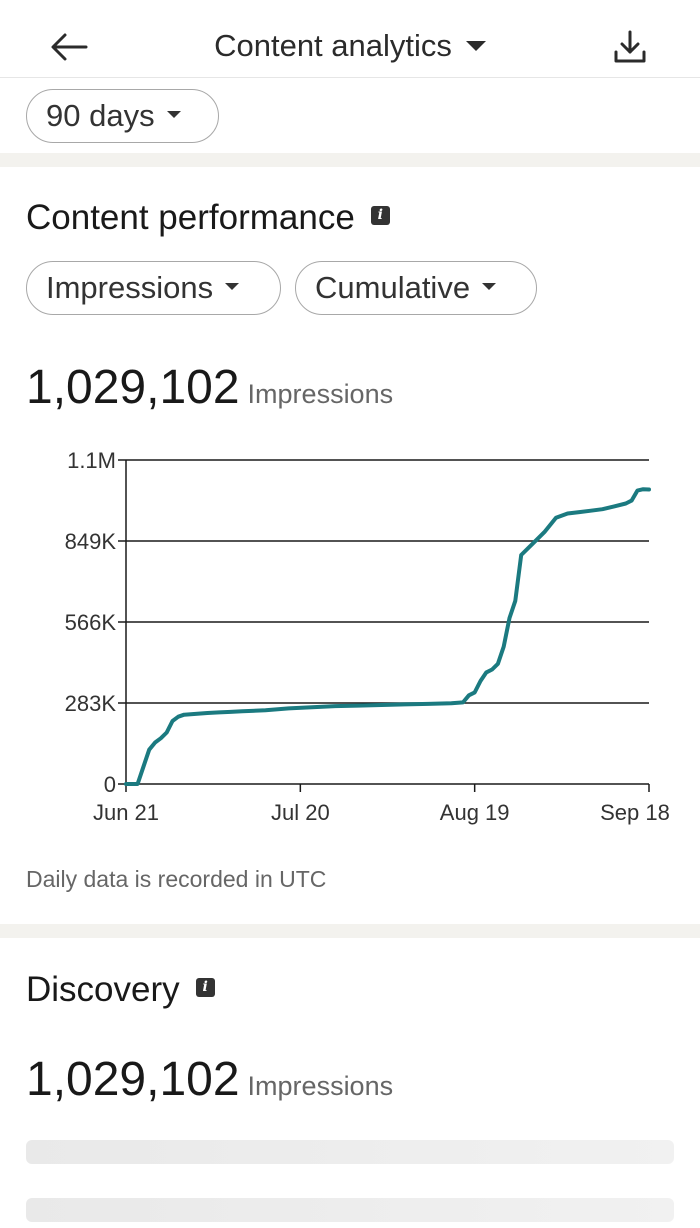 Image resolution: width=700 pixels, height=1228 pixels. I want to click on range-filter-button: 90 days, so click(122, 116).